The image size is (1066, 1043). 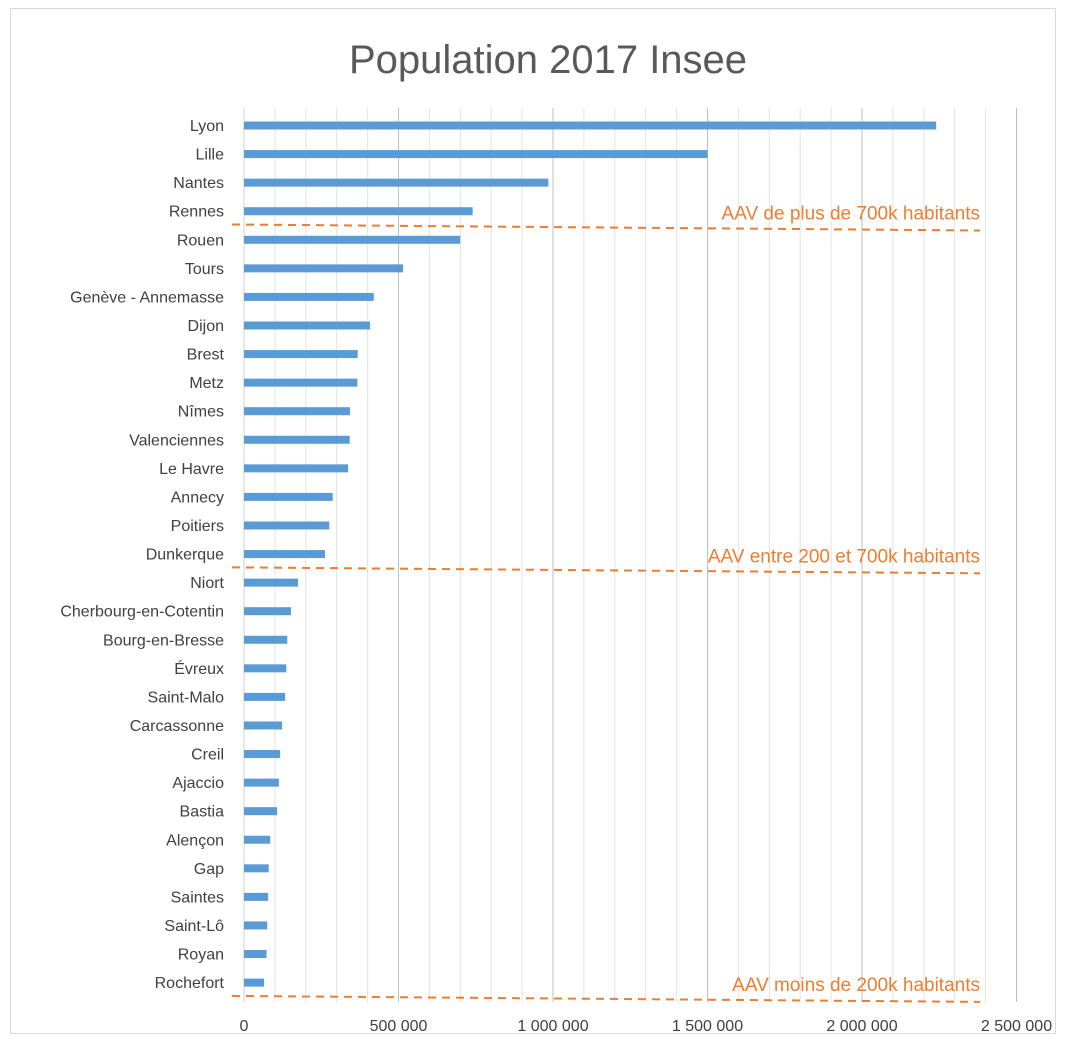 What do you see at coordinates (288, 496) in the screenshot?
I see `bar-annecy` at bounding box center [288, 496].